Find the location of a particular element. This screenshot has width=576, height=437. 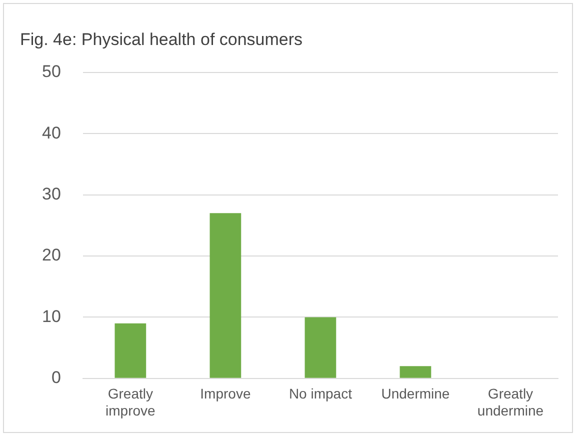

x-tick-label: No impact is located at coordinates (320, 394).